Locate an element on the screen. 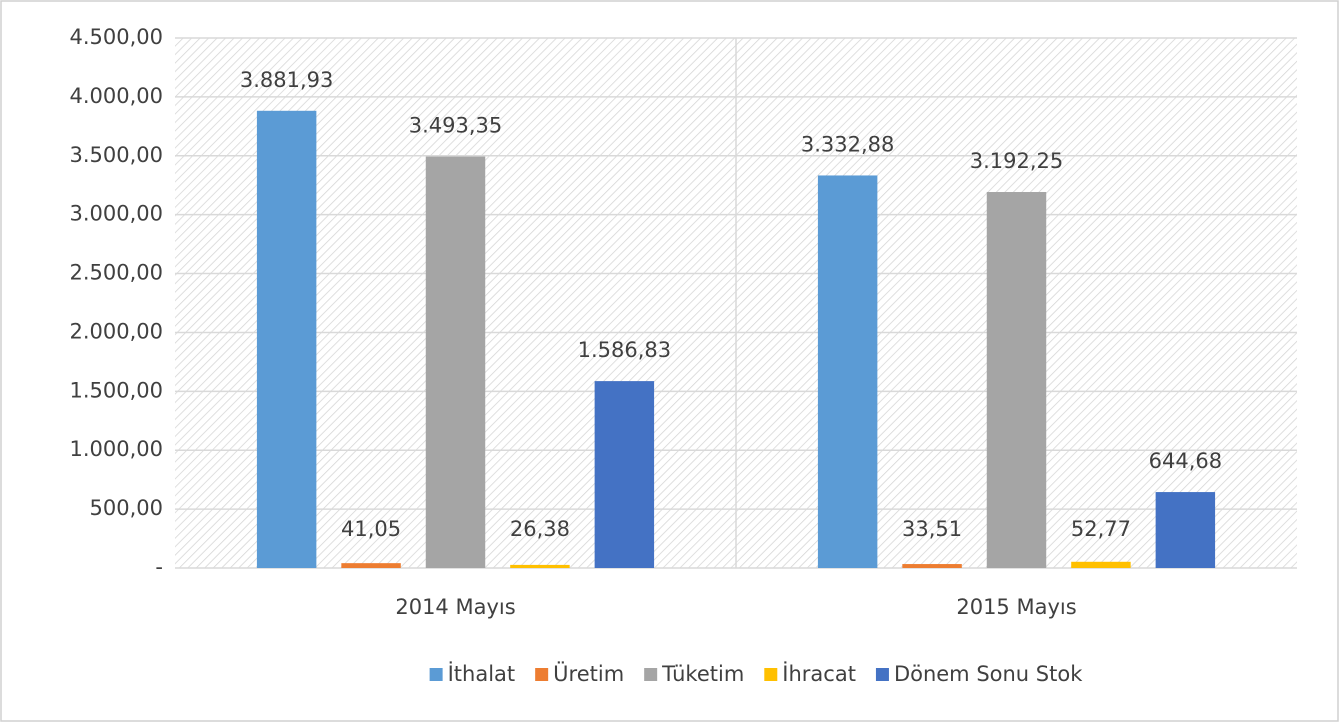  y-tick-label: 3.500,00 is located at coordinates (116, 155).